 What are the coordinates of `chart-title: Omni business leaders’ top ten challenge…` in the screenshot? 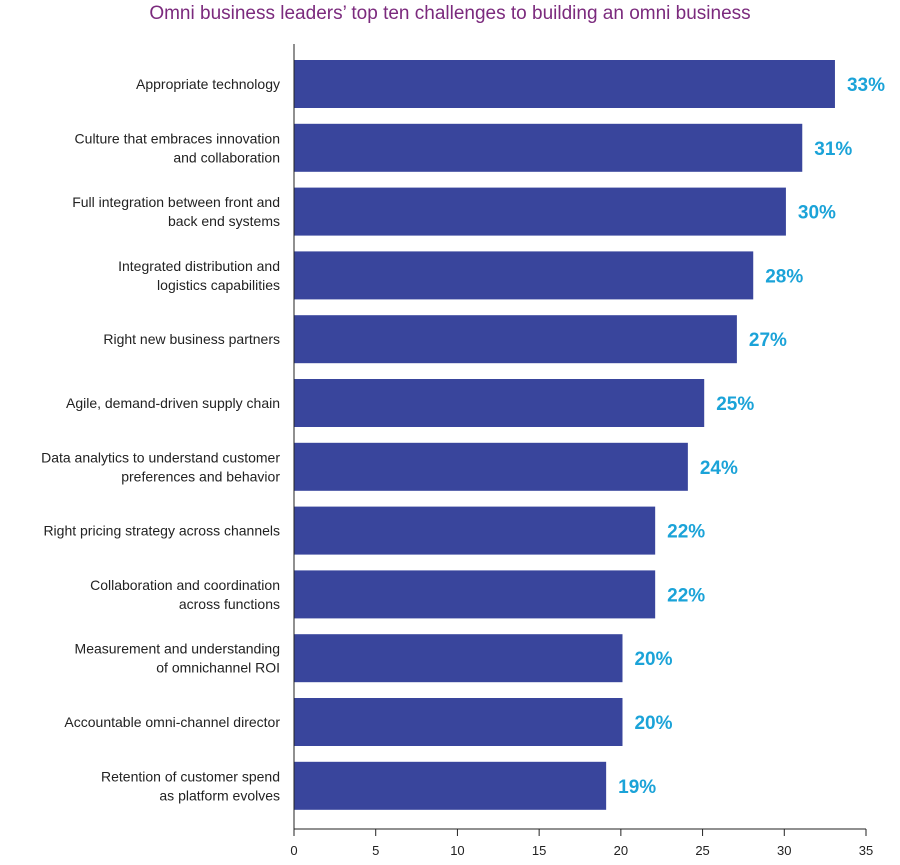 It's located at (450, 13).